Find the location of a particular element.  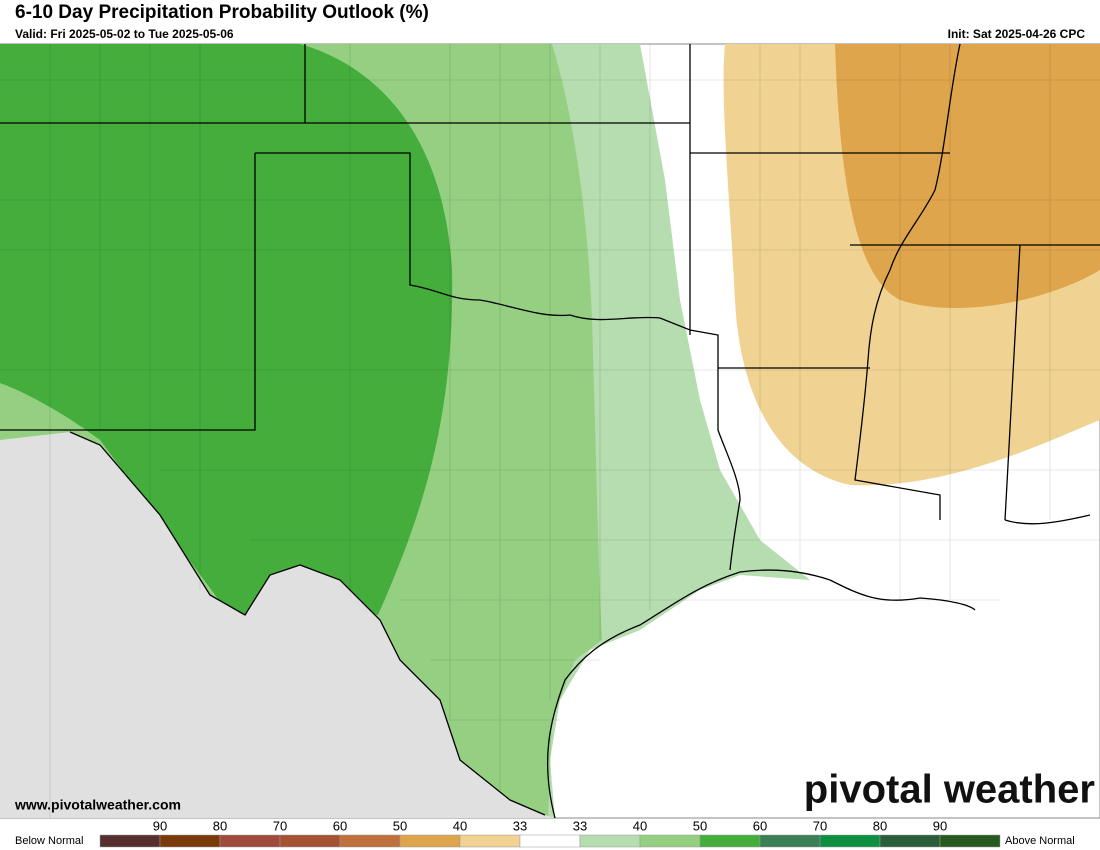

brand-logo: pivotal weather is located at coordinates (949, 790).